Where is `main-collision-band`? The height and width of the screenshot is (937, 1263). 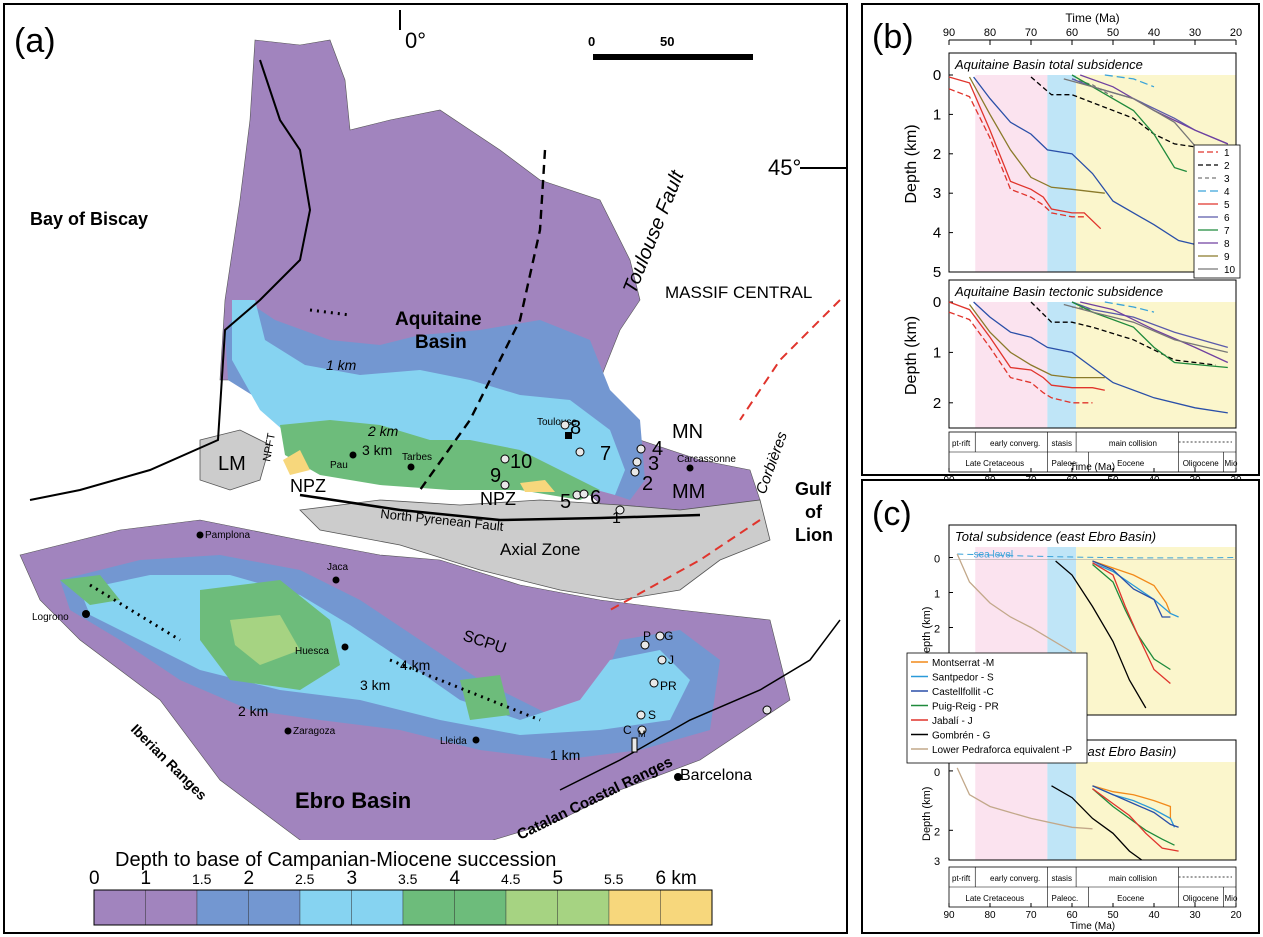 main-collision-band is located at coordinates (1156, 365).